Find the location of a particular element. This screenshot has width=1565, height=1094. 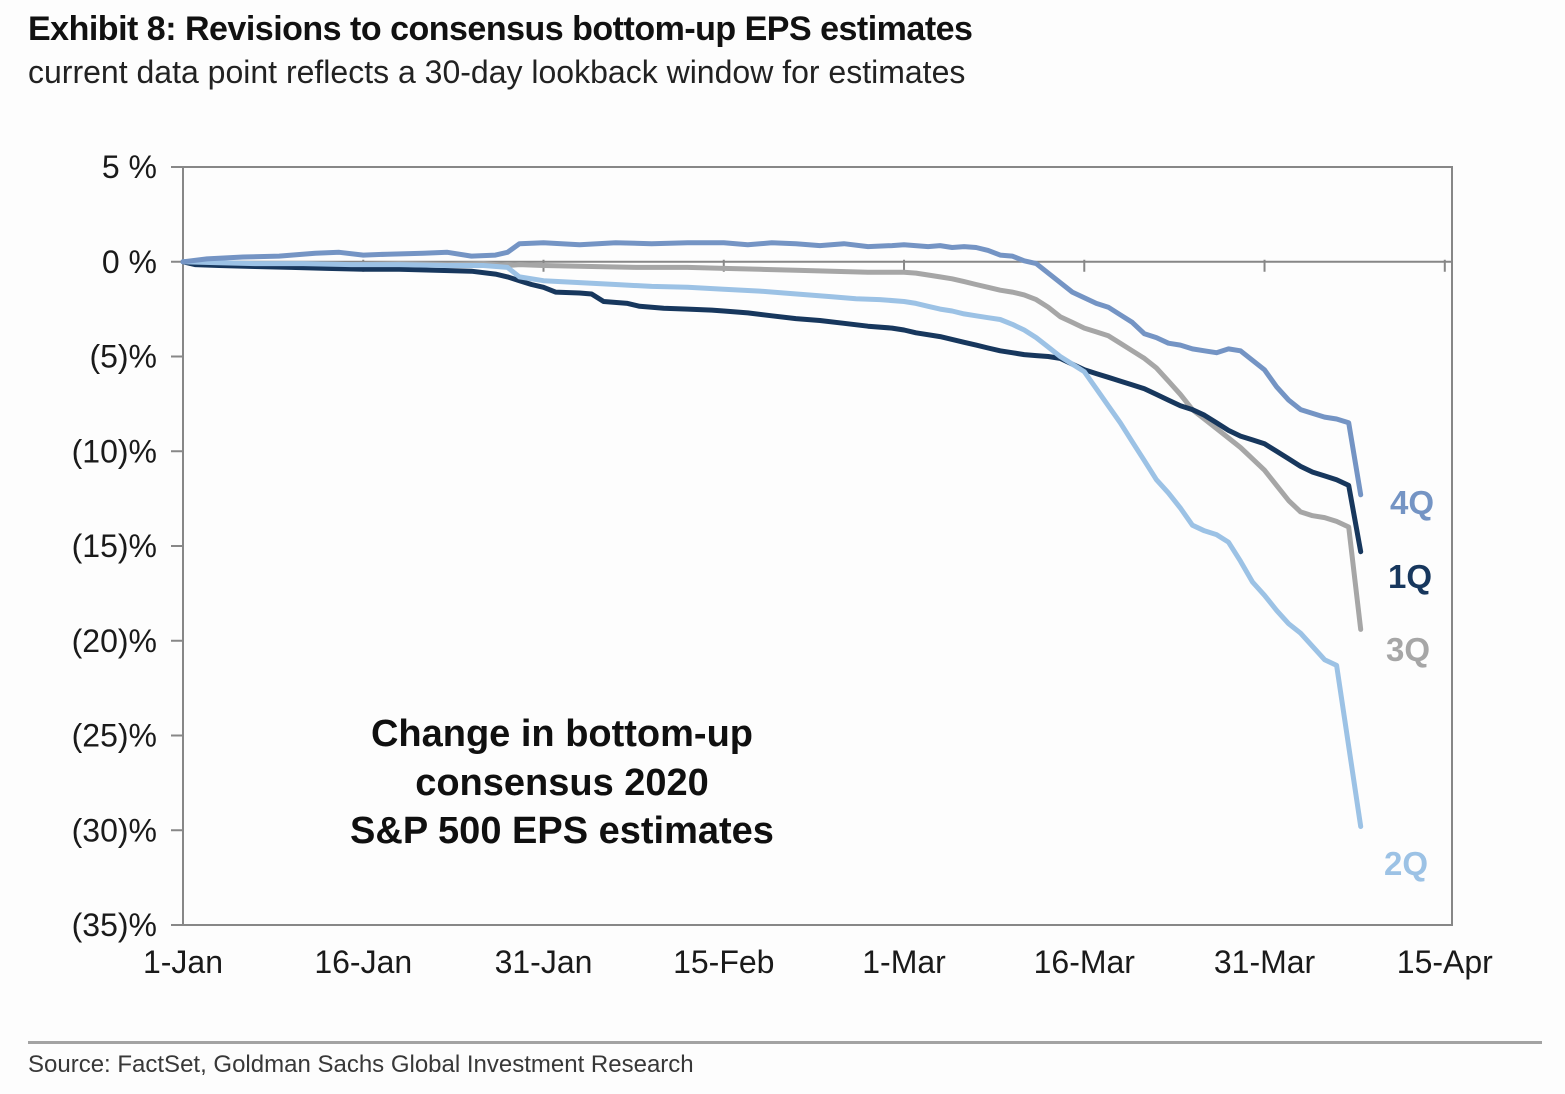

y-tick-label: (35)% is located at coordinates (114, 925).